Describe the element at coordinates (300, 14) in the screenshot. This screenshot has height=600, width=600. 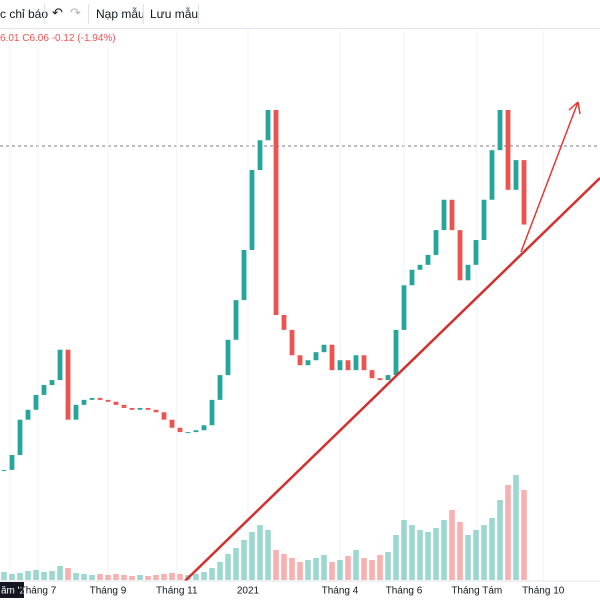
I see `toolbar: c chỉ báo ↶ ↷ Nạp mẫu Lưu mẫu` at that location.